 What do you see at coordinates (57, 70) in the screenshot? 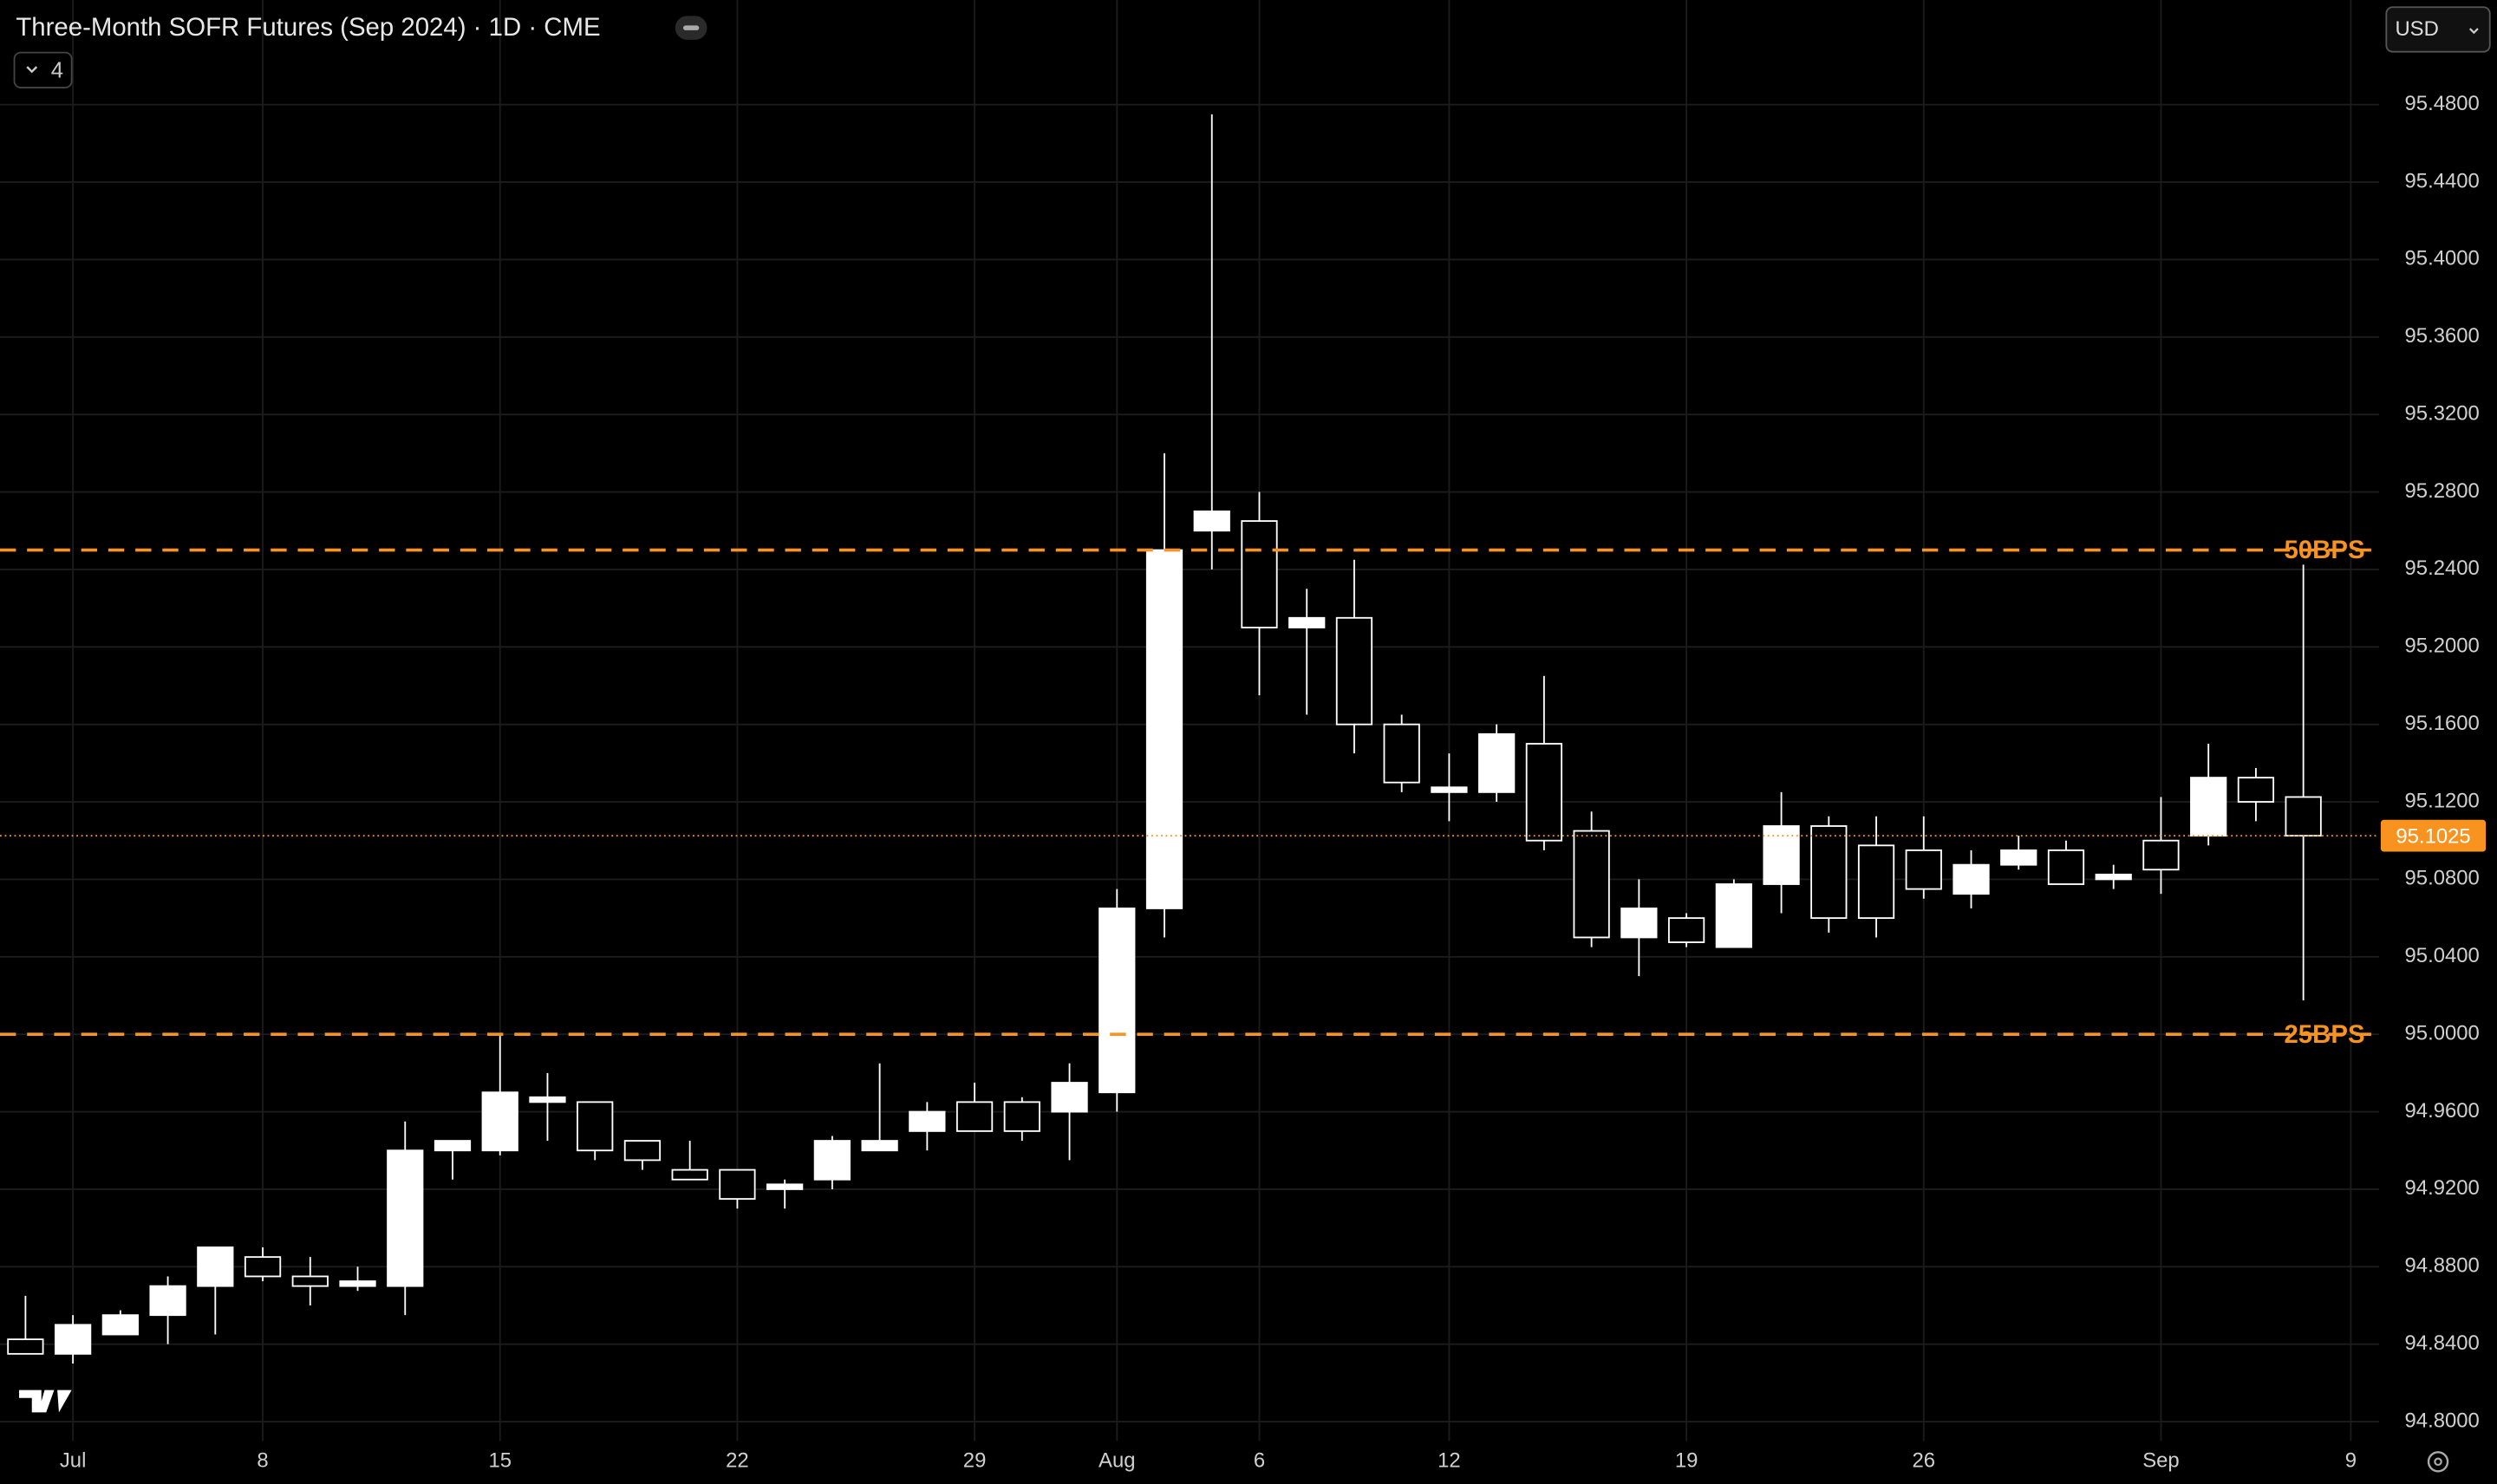
I see `indicator-count: 4` at bounding box center [57, 70].